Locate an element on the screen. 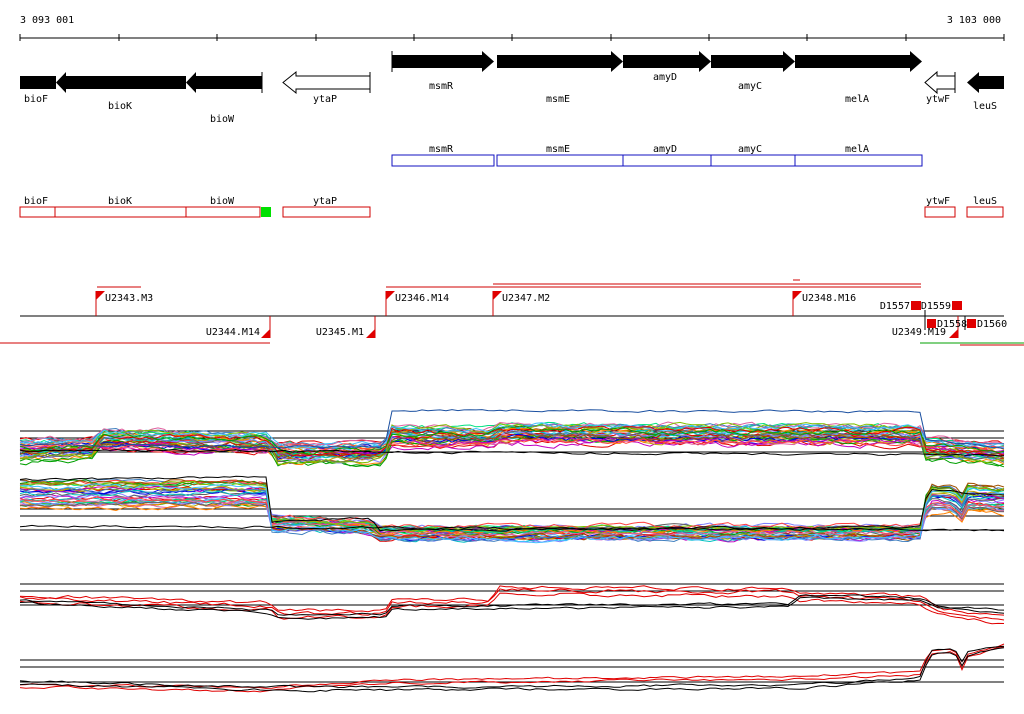 The width and height of the screenshot is (1024, 714). ruler-start-label: 3 093 001 is located at coordinates (47, 20).